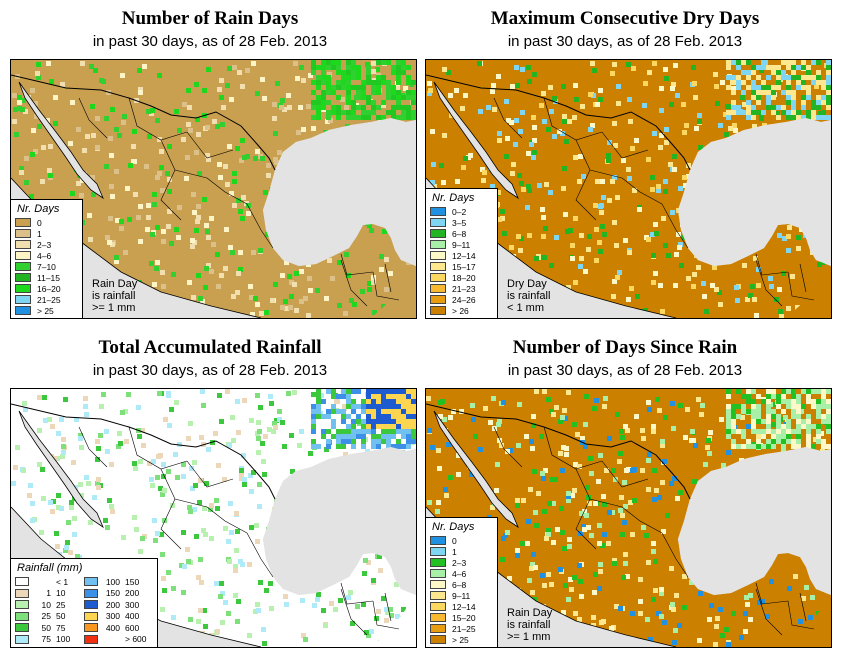 This screenshot has height=658, width=846. Describe the element at coordinates (461, 277) in the screenshot. I see `legend-item: 18–20` at that location.